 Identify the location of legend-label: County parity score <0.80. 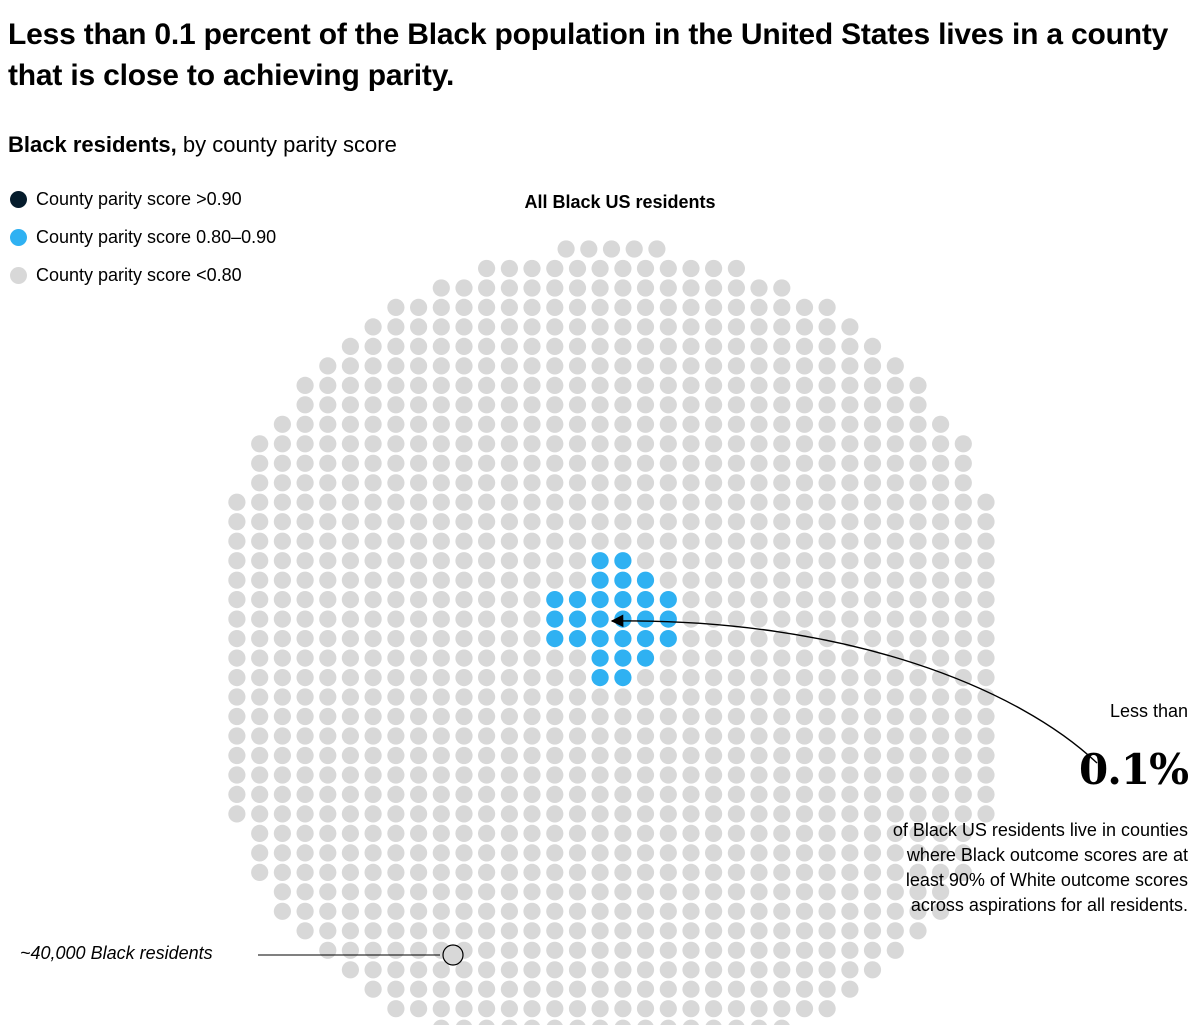
(139, 275).